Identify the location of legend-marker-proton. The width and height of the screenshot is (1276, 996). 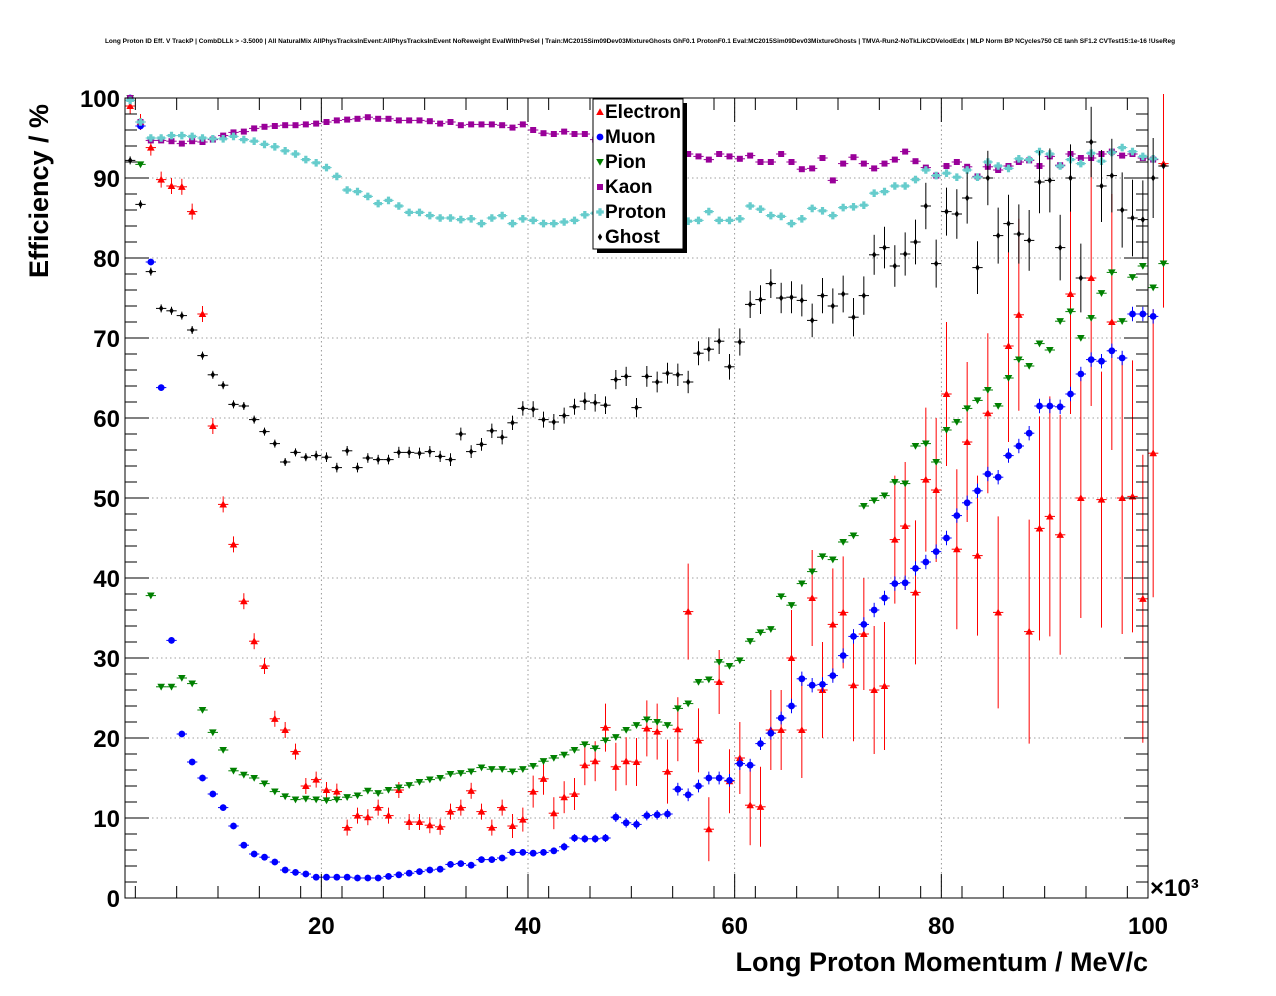
(600, 212).